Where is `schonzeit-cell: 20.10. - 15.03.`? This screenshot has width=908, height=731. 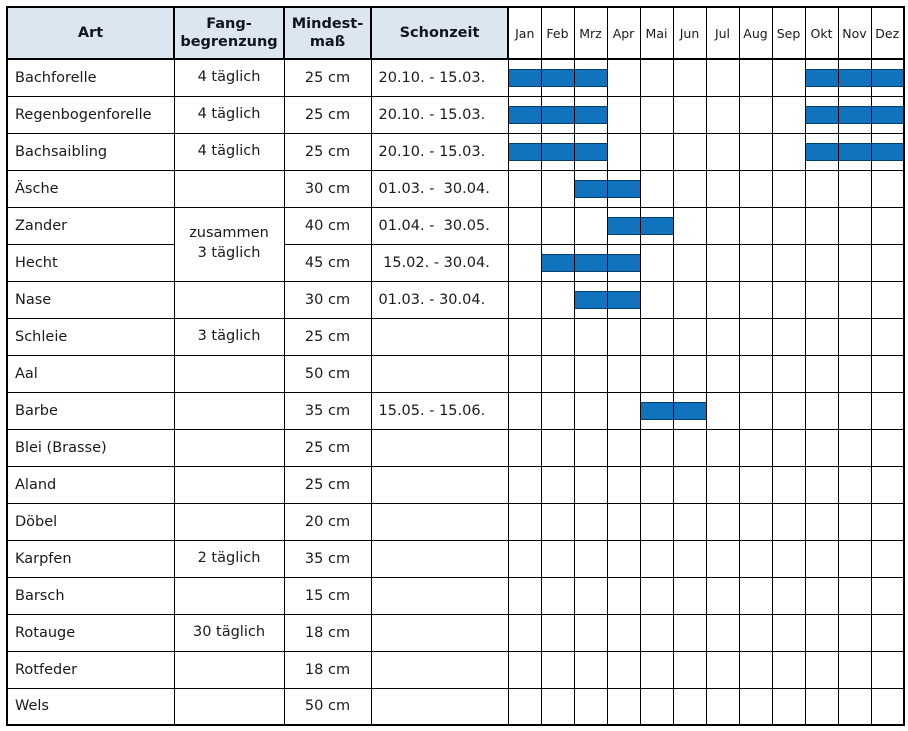
schonzeit-cell: 20.10. - 15.03. is located at coordinates (439, 151).